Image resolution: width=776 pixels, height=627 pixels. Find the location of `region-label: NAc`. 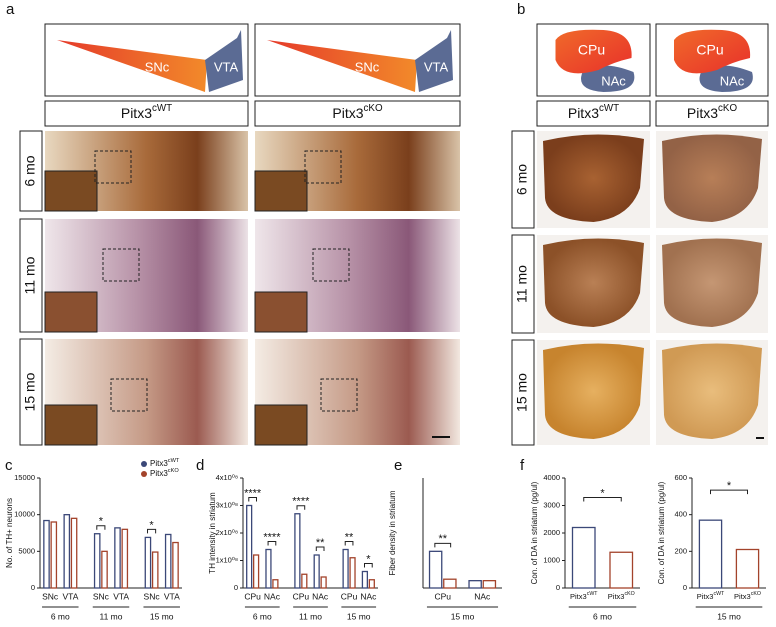

region-label: NAc is located at coordinates (613, 80).